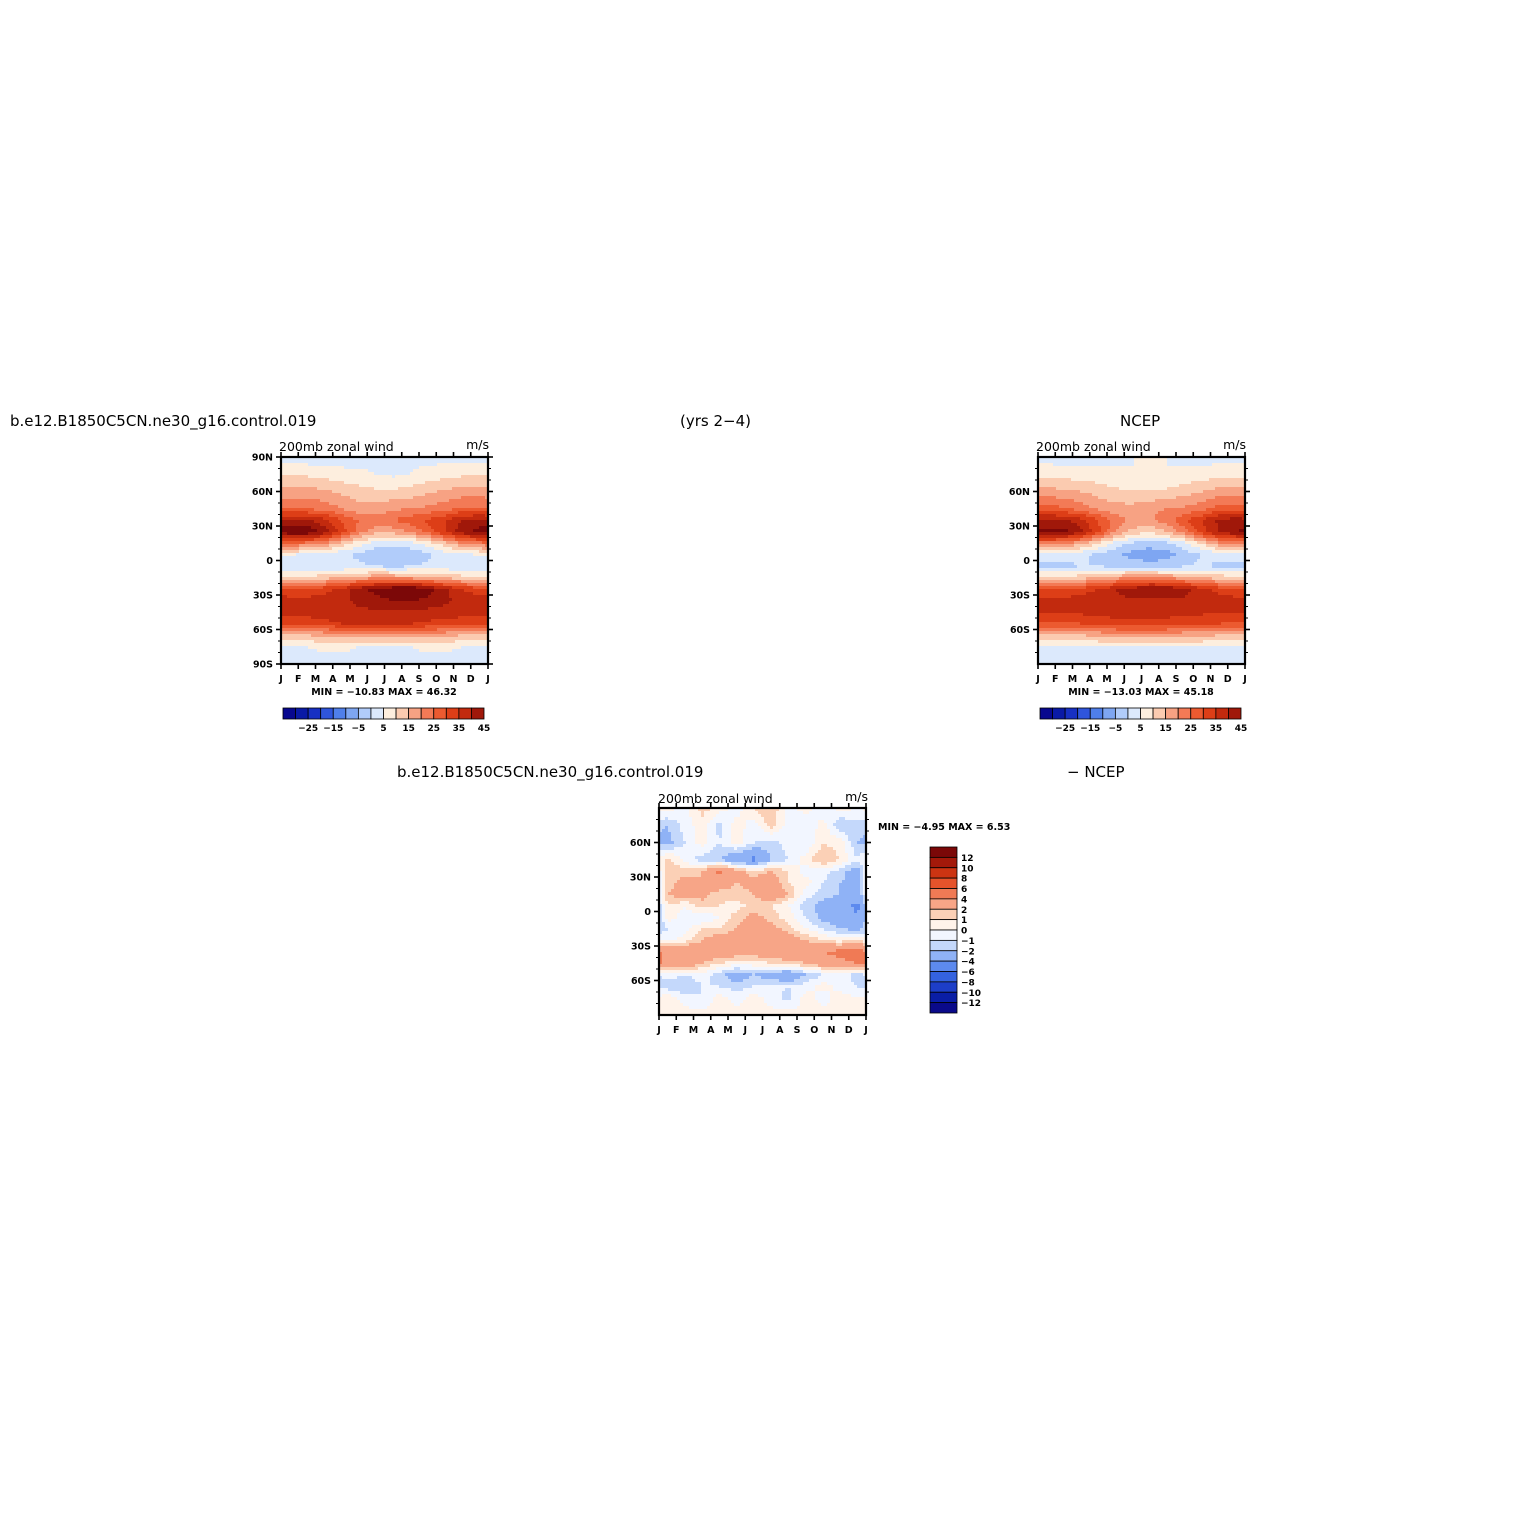 The height and width of the screenshot is (1529, 1525). What do you see at coordinates (408, 729) in the screenshot?
I see `colorbar-label: 15` at bounding box center [408, 729].